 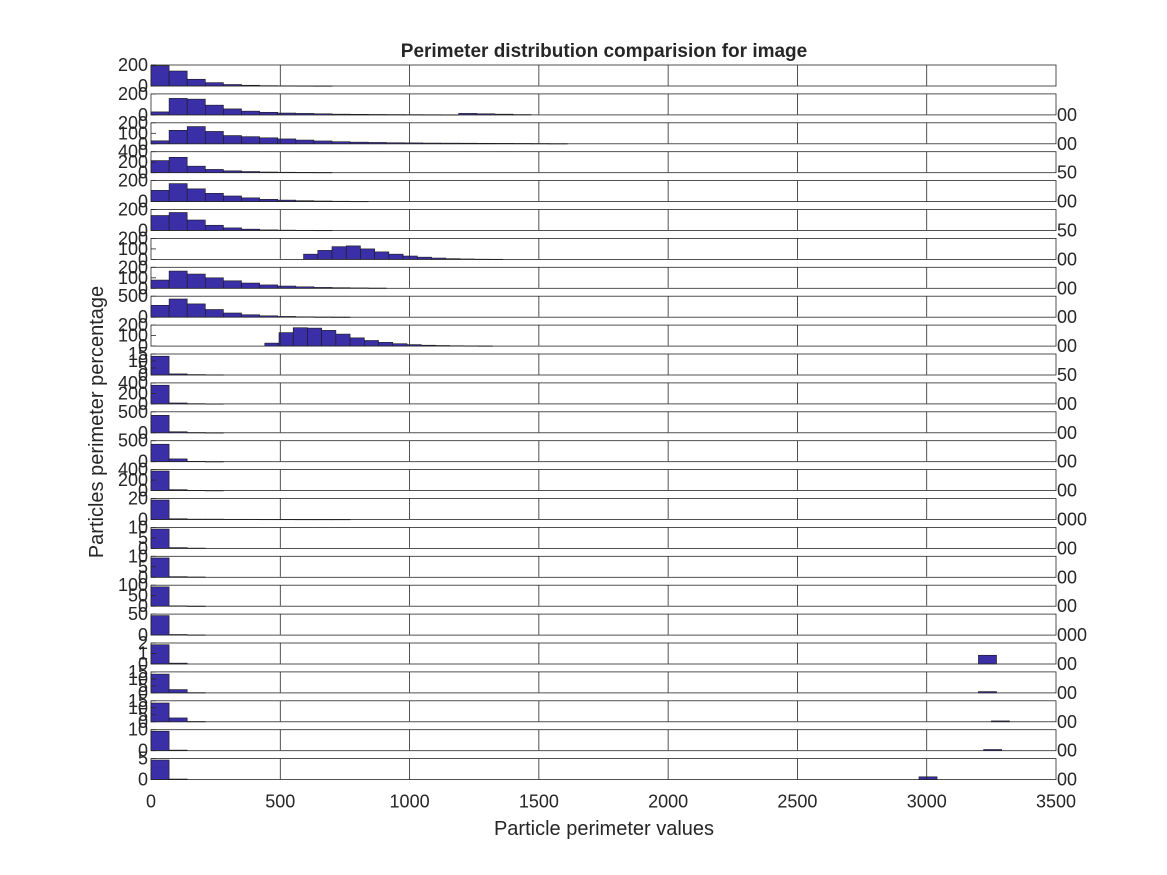 What do you see at coordinates (927, 802) in the screenshot?
I see `x-tick-label: 3000` at bounding box center [927, 802].